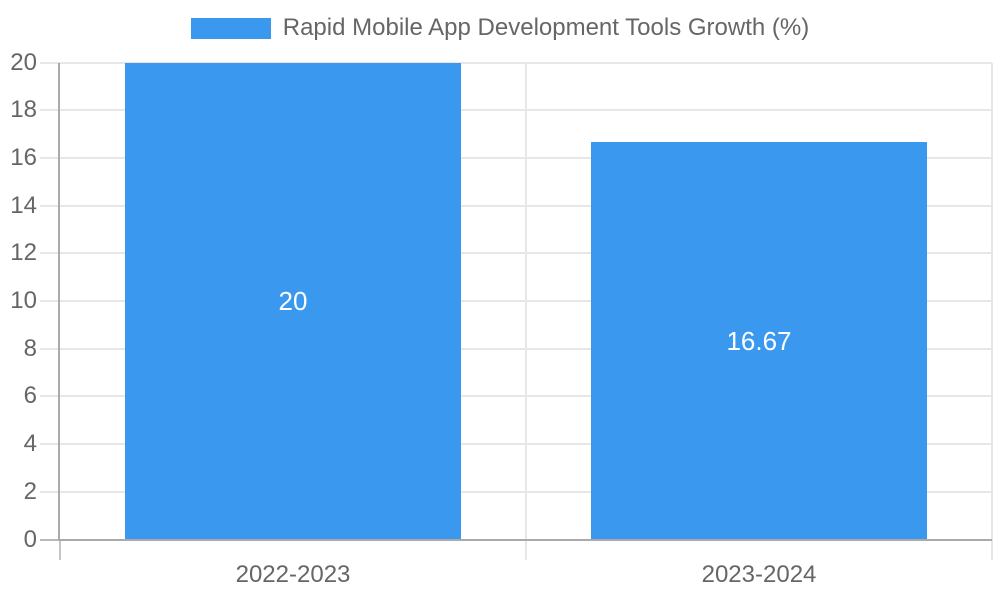  What do you see at coordinates (230, 28) in the screenshot?
I see `legend-swatch` at bounding box center [230, 28].